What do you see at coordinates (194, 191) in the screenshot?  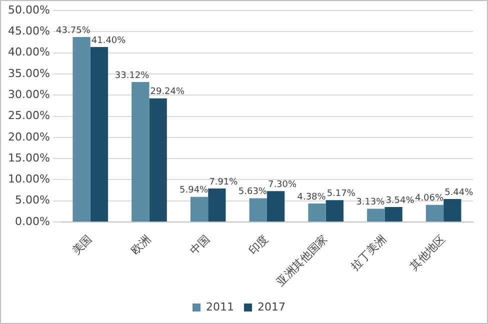 I see `data-label: 5.94%` at bounding box center [194, 191].